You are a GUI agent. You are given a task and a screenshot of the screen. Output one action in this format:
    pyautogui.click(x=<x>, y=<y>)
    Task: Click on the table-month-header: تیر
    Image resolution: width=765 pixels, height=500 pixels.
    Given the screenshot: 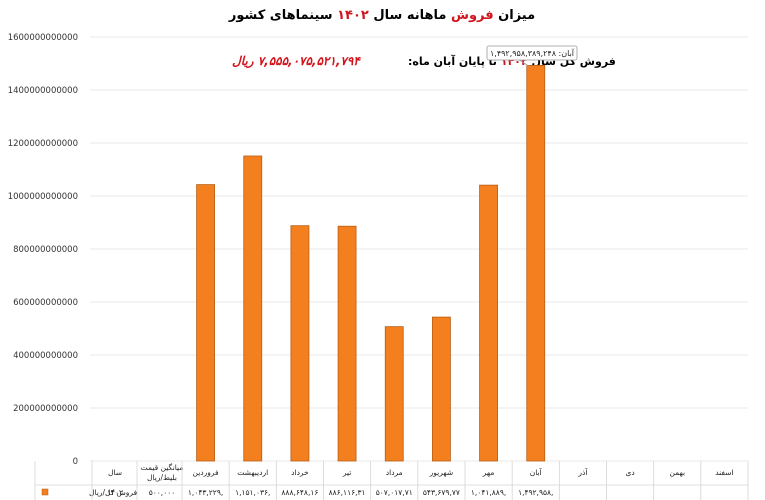 What is the action you would take?
    pyautogui.click(x=347, y=472)
    